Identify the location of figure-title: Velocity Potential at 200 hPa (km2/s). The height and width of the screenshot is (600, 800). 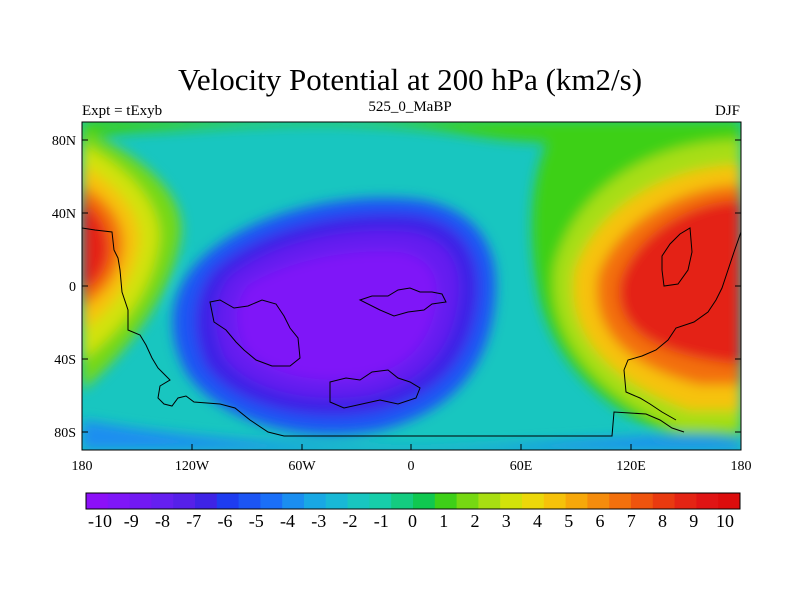
(410, 79).